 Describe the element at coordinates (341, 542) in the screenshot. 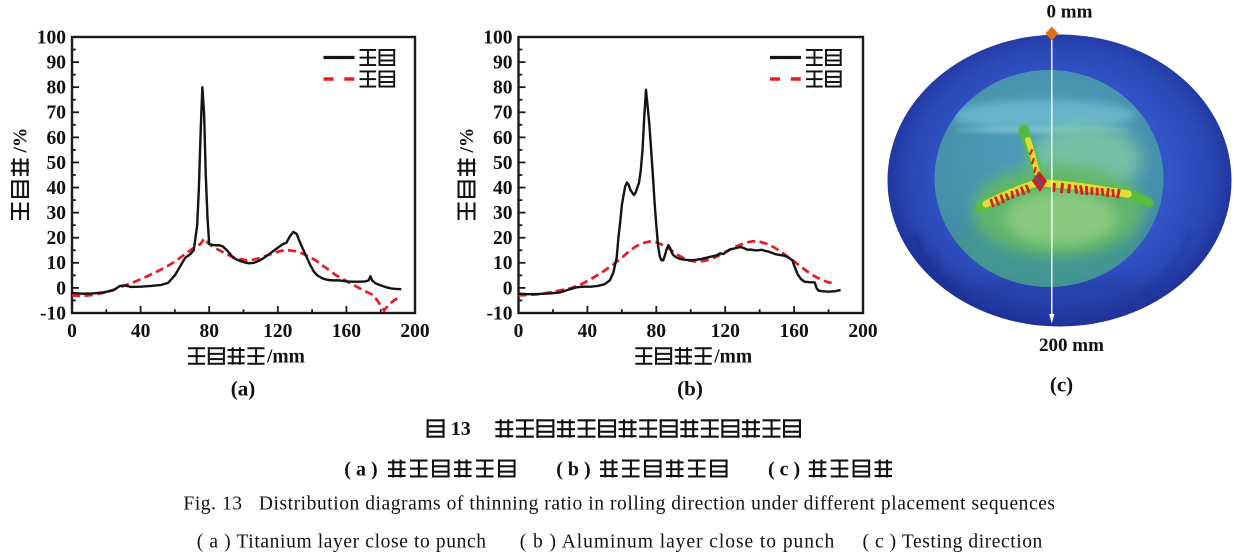

I see `svg-text:( a ) Titanium layer close to: ( a ) Titanium layer close to punch` at that location.